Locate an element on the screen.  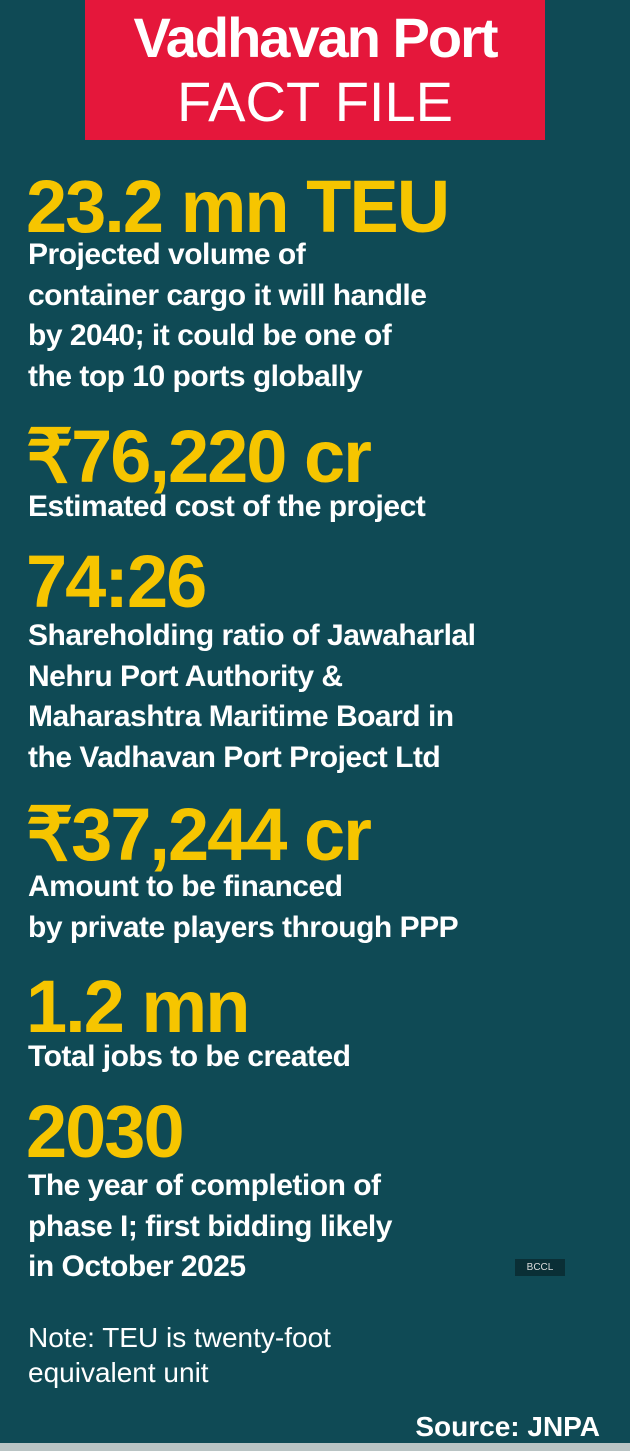
note: Note: TEU is twenty-foot is located at coordinates (179, 1337).